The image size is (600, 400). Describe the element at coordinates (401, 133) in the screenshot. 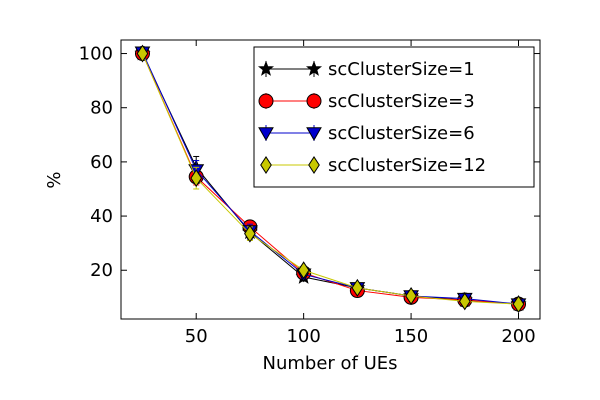

I see `legend-label: scClusterSize=6` at that location.